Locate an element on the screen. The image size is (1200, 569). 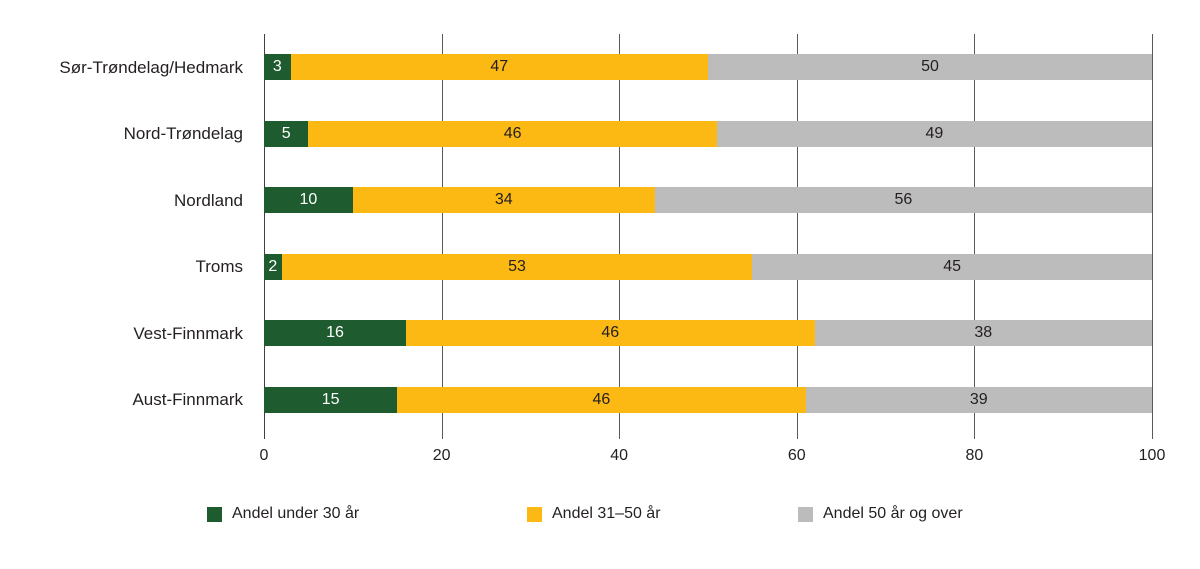
bar-segment: 38 is located at coordinates (983, 333).